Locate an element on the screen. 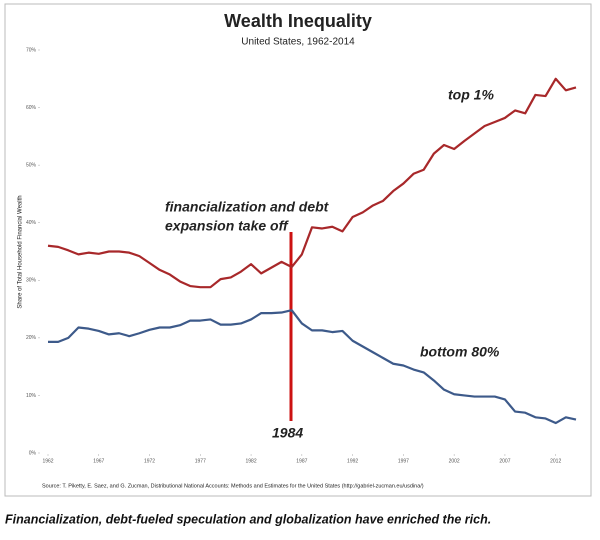 Image resolution: width=600 pixels, height=540 pixels. y-tick-label: 60% is located at coordinates (31, 108).